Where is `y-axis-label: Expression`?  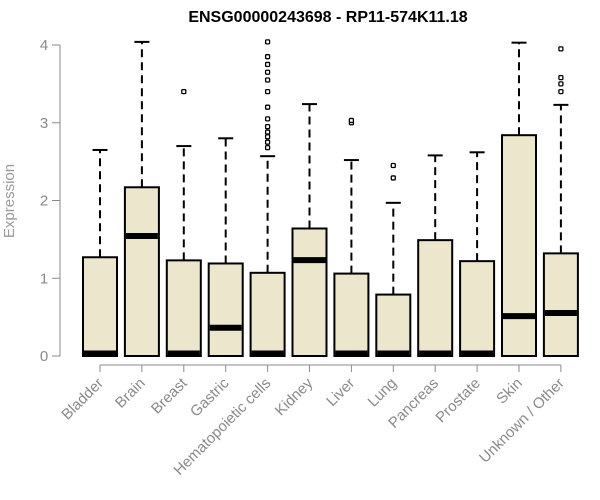
y-axis-label: Expression is located at coordinates (9, 201).